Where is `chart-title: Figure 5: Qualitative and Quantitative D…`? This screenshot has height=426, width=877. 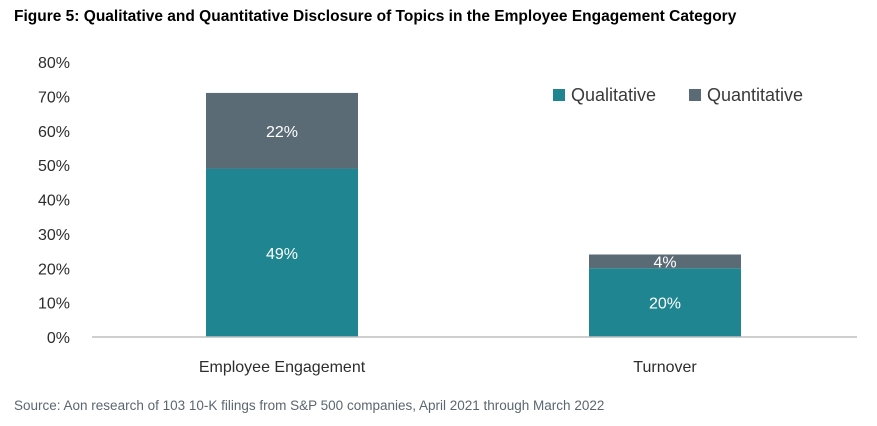
chart-title: Figure 5: Qualitative and Quantitative D… is located at coordinates (375, 16).